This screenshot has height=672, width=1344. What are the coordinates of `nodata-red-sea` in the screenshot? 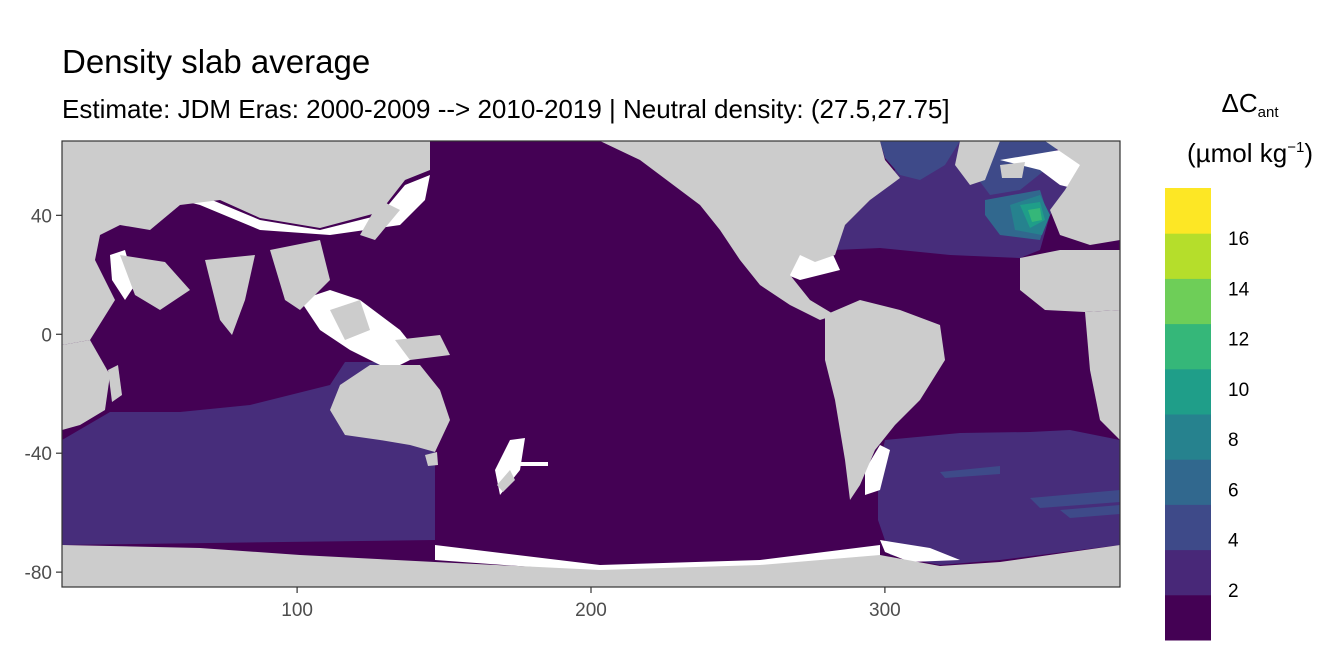 It's located at (122, 275).